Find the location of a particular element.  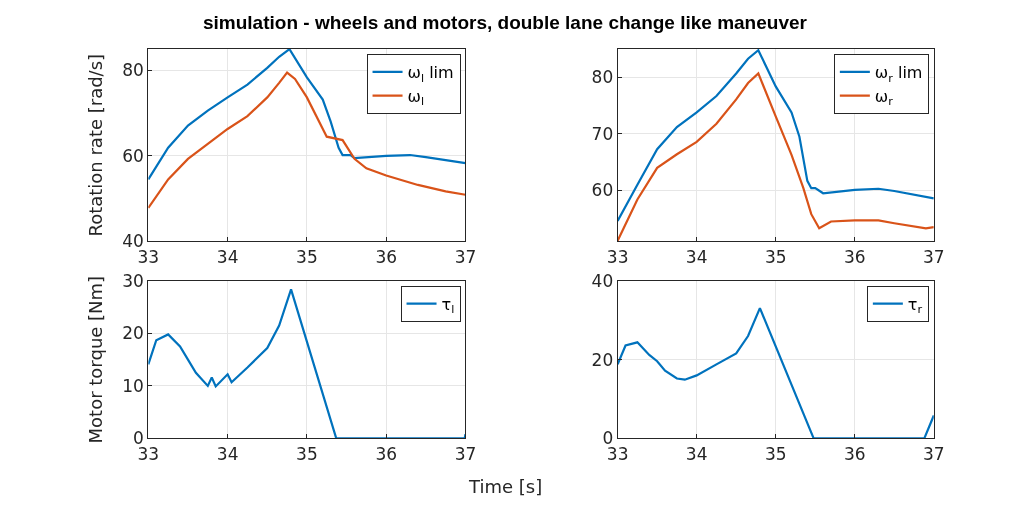

y-tick-label: 70 is located at coordinates (602, 133).